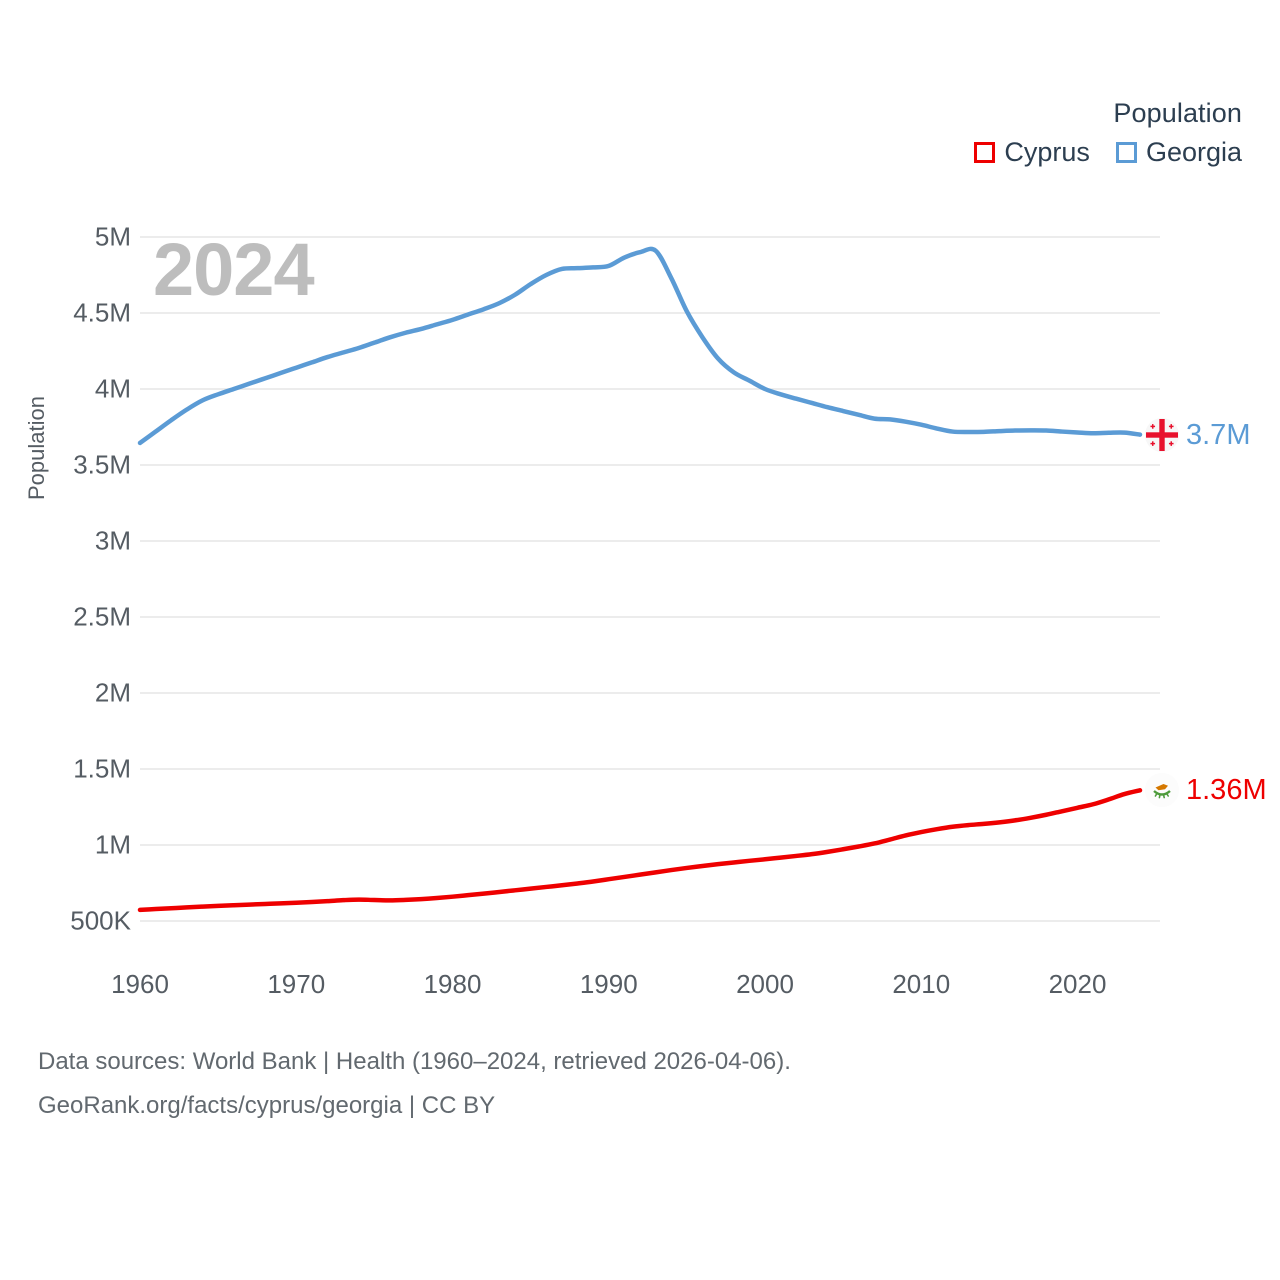 This screenshot has width=1280, height=1280. Describe the element at coordinates (765, 984) in the screenshot. I see `x-tick-label: 2000` at that location.